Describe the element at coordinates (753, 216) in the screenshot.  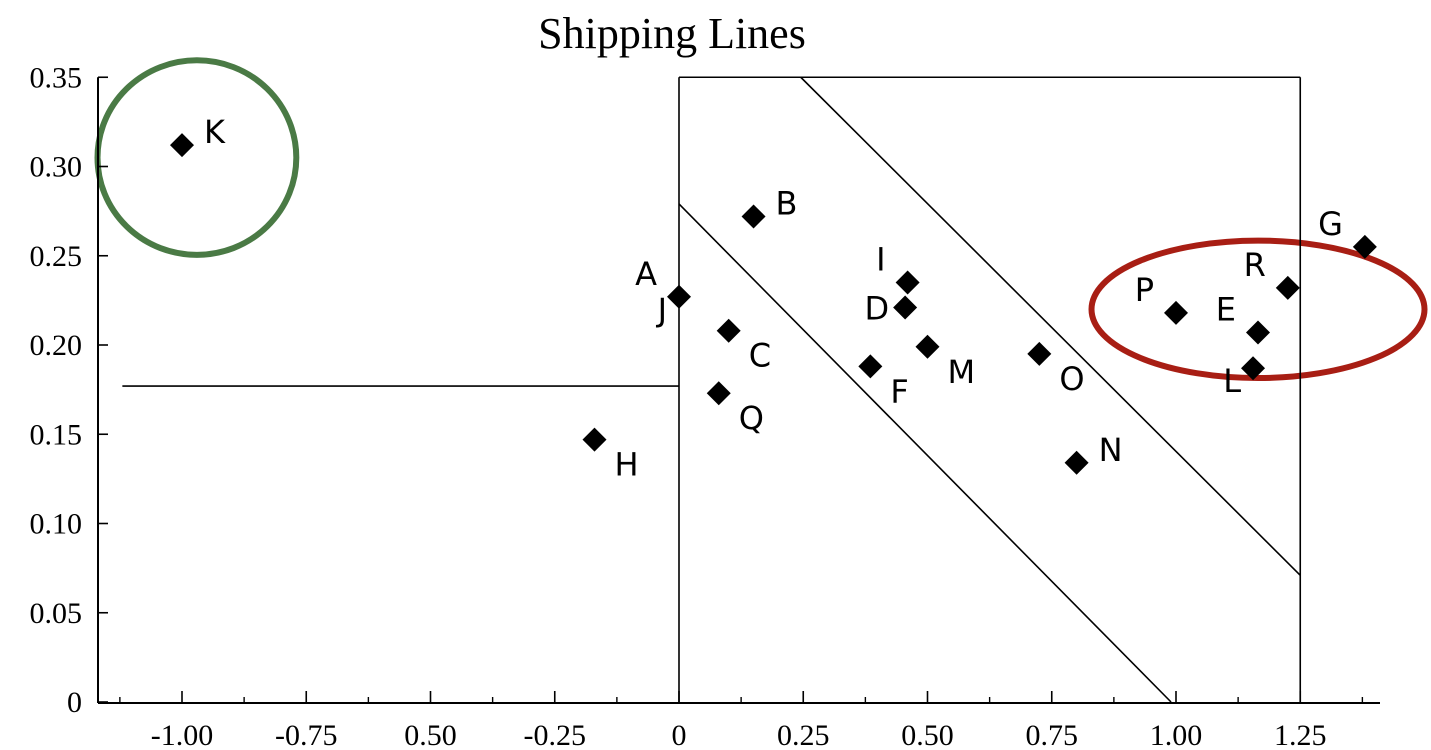
I see `data-point-b` at that location.